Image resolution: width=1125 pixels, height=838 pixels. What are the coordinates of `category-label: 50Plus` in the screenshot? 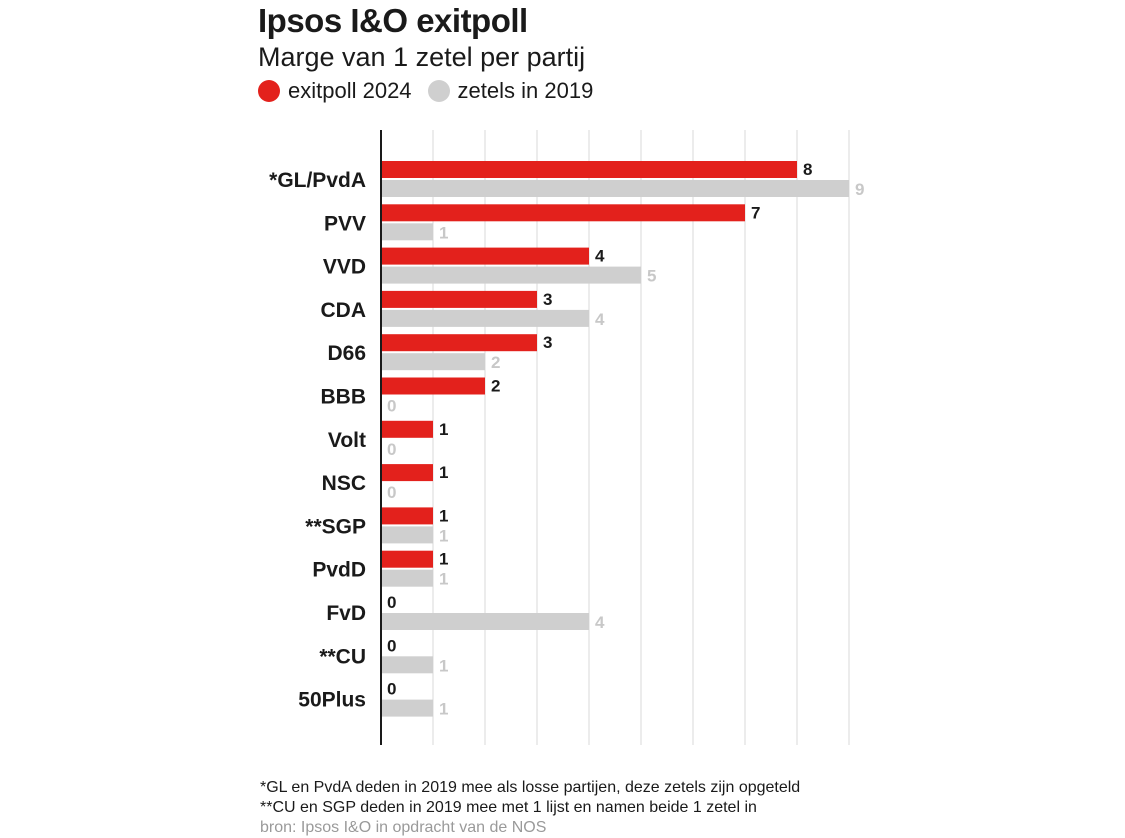 It's located at (332, 700).